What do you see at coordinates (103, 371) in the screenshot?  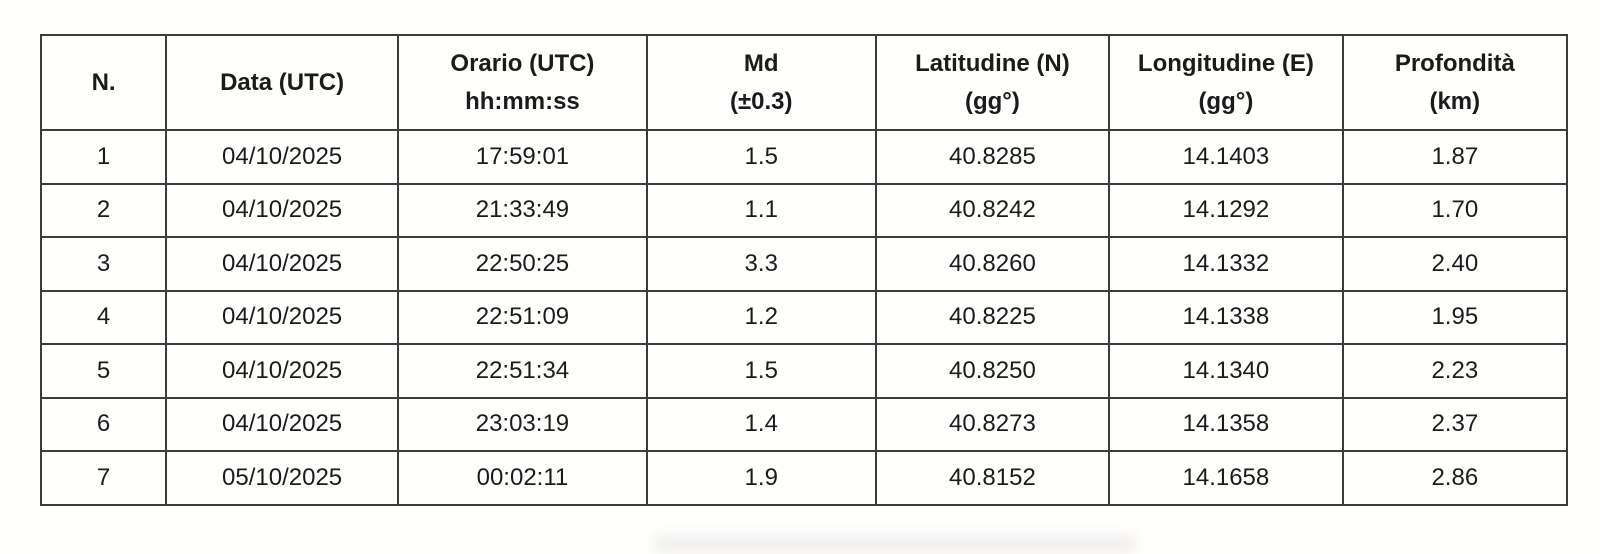 I see `table-cell: 5` at bounding box center [103, 371].